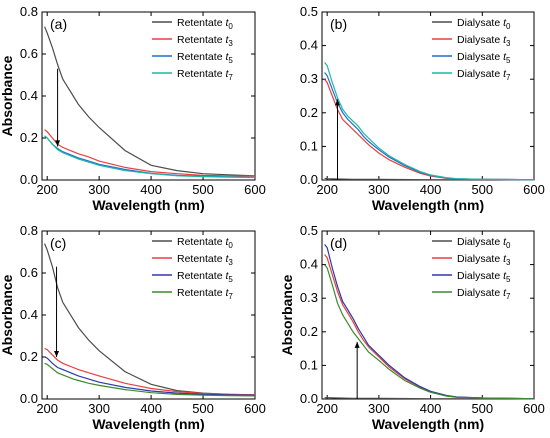 Image resolution: width=550 pixels, height=438 pixels. What do you see at coordinates (508, 60) in the screenshot?
I see `legend-subscript: 5` at bounding box center [508, 60].